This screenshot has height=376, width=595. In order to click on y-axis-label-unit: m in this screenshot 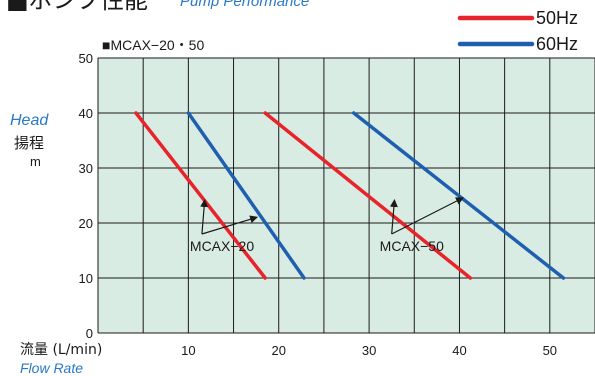, I will do `click(35, 161)`.